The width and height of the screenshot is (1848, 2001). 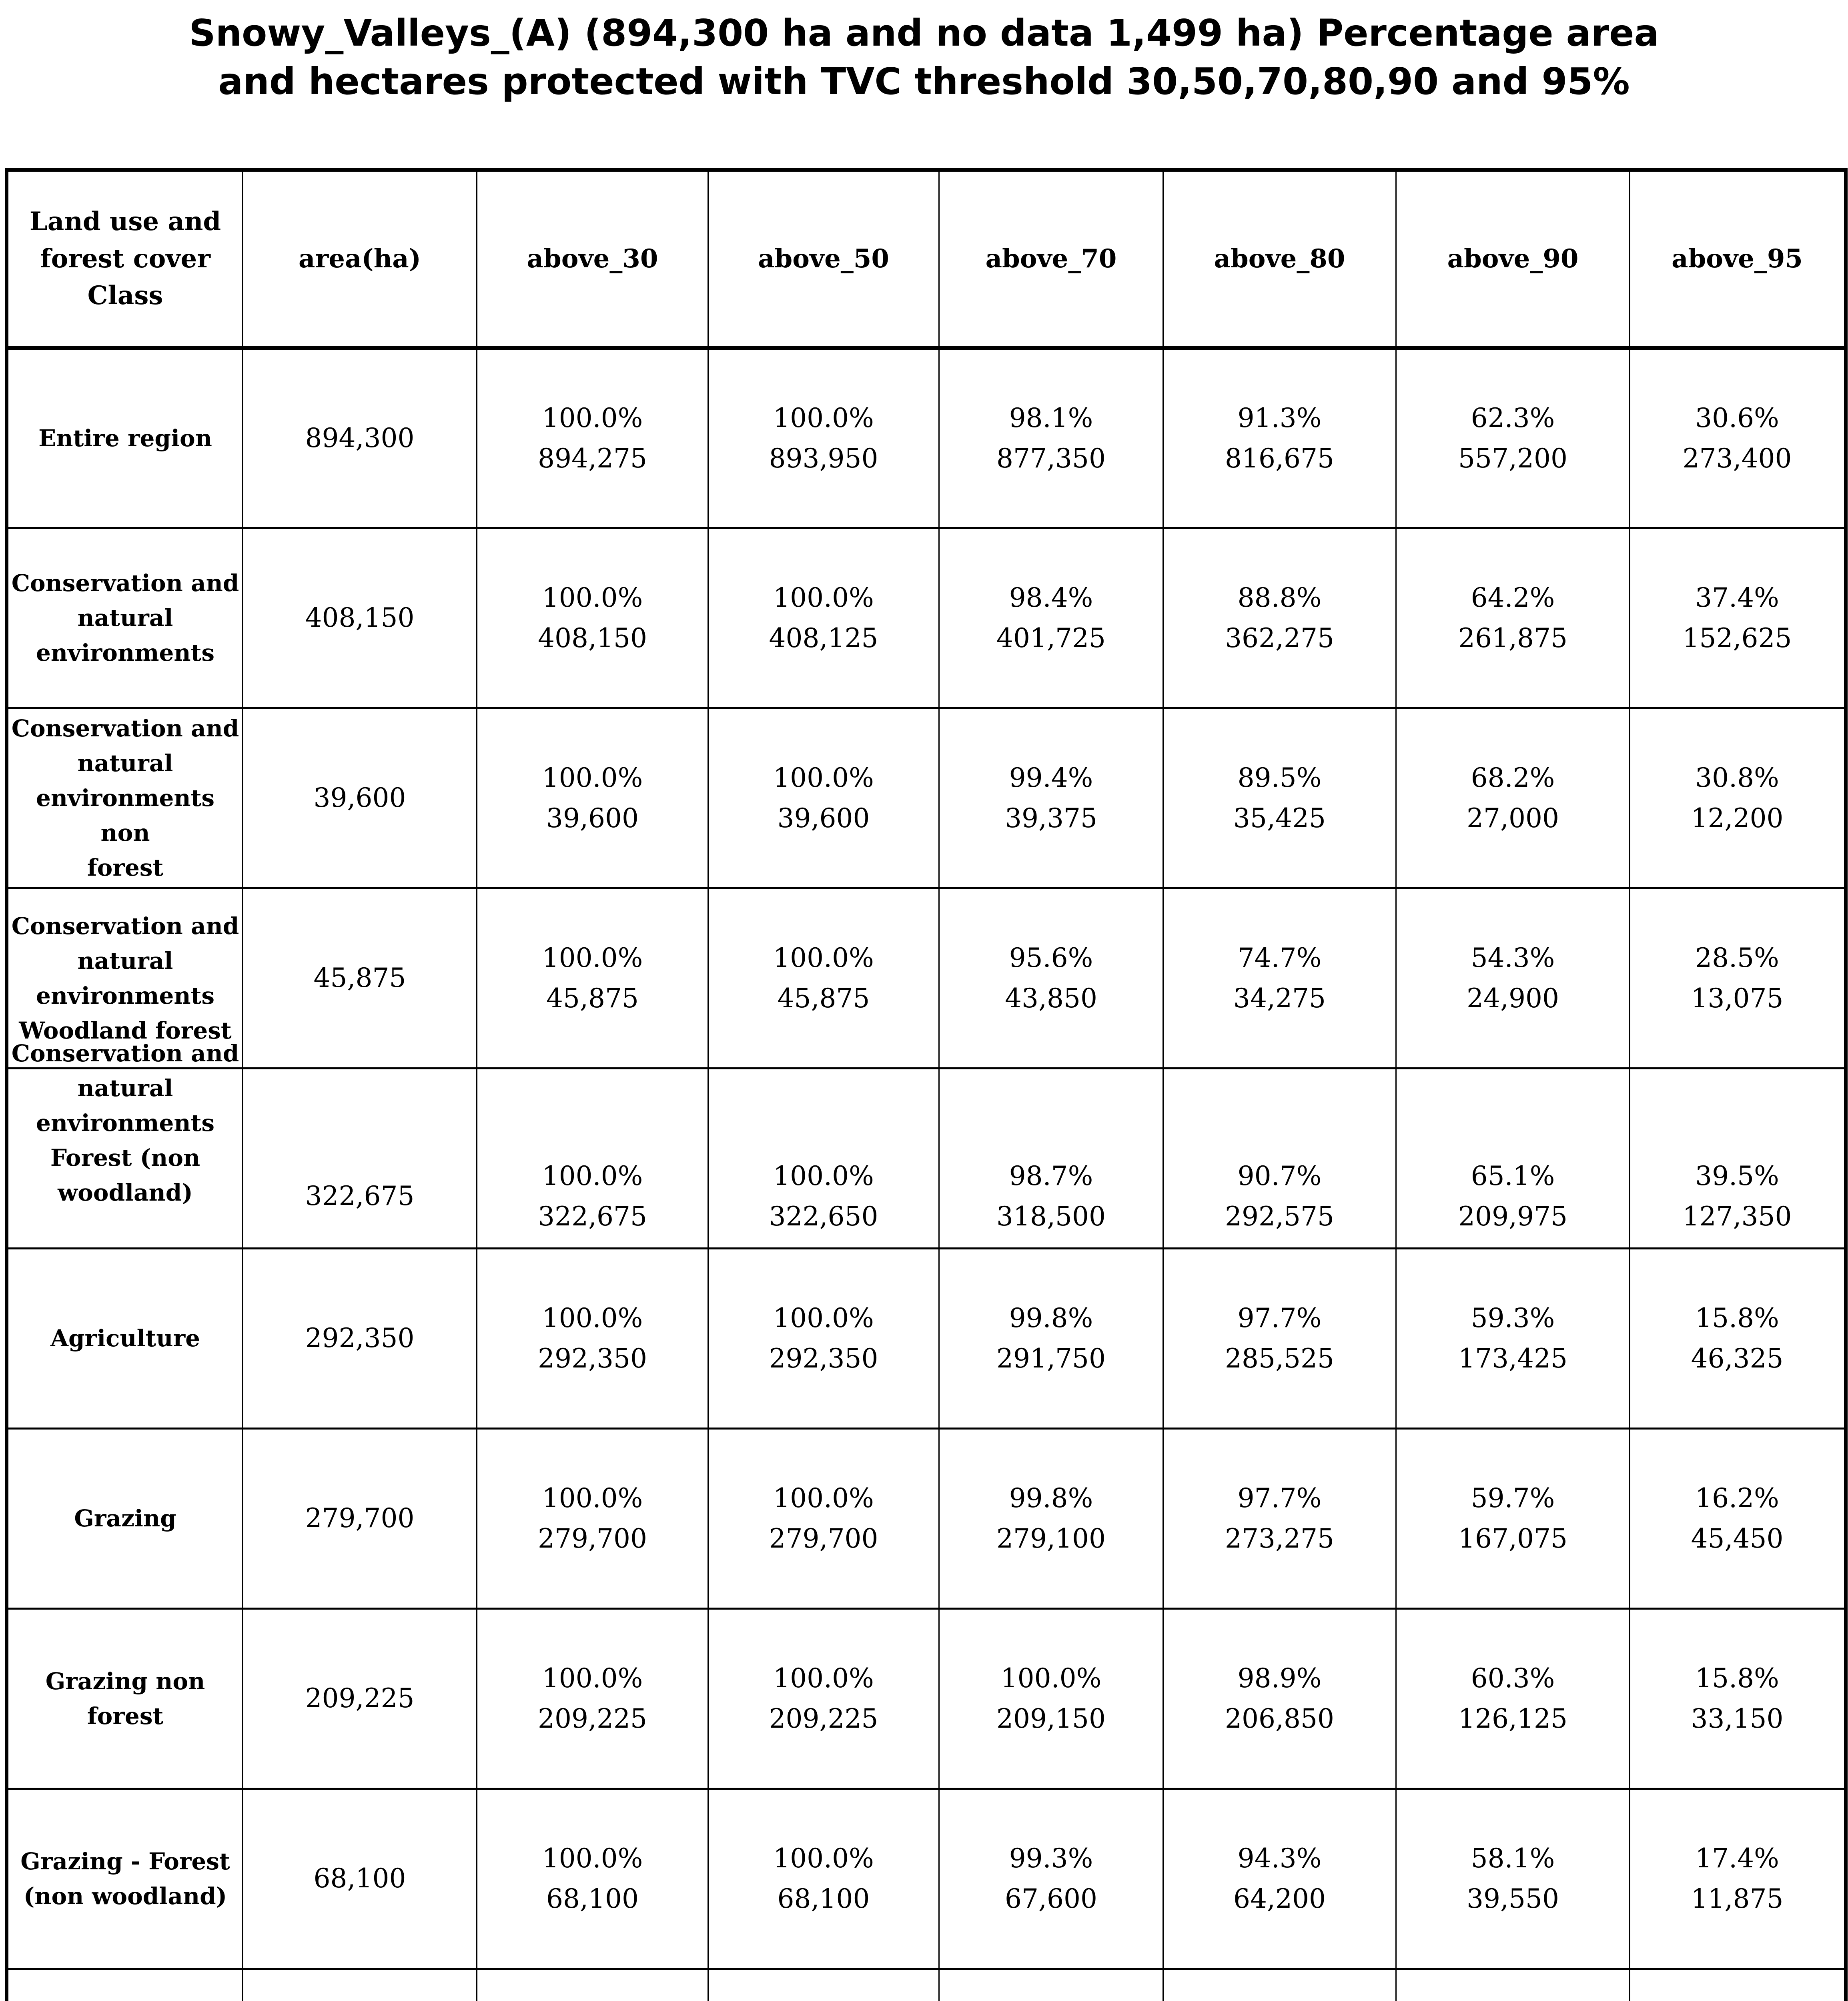 I want to click on header-above-50: above_50, so click(x=824, y=259).